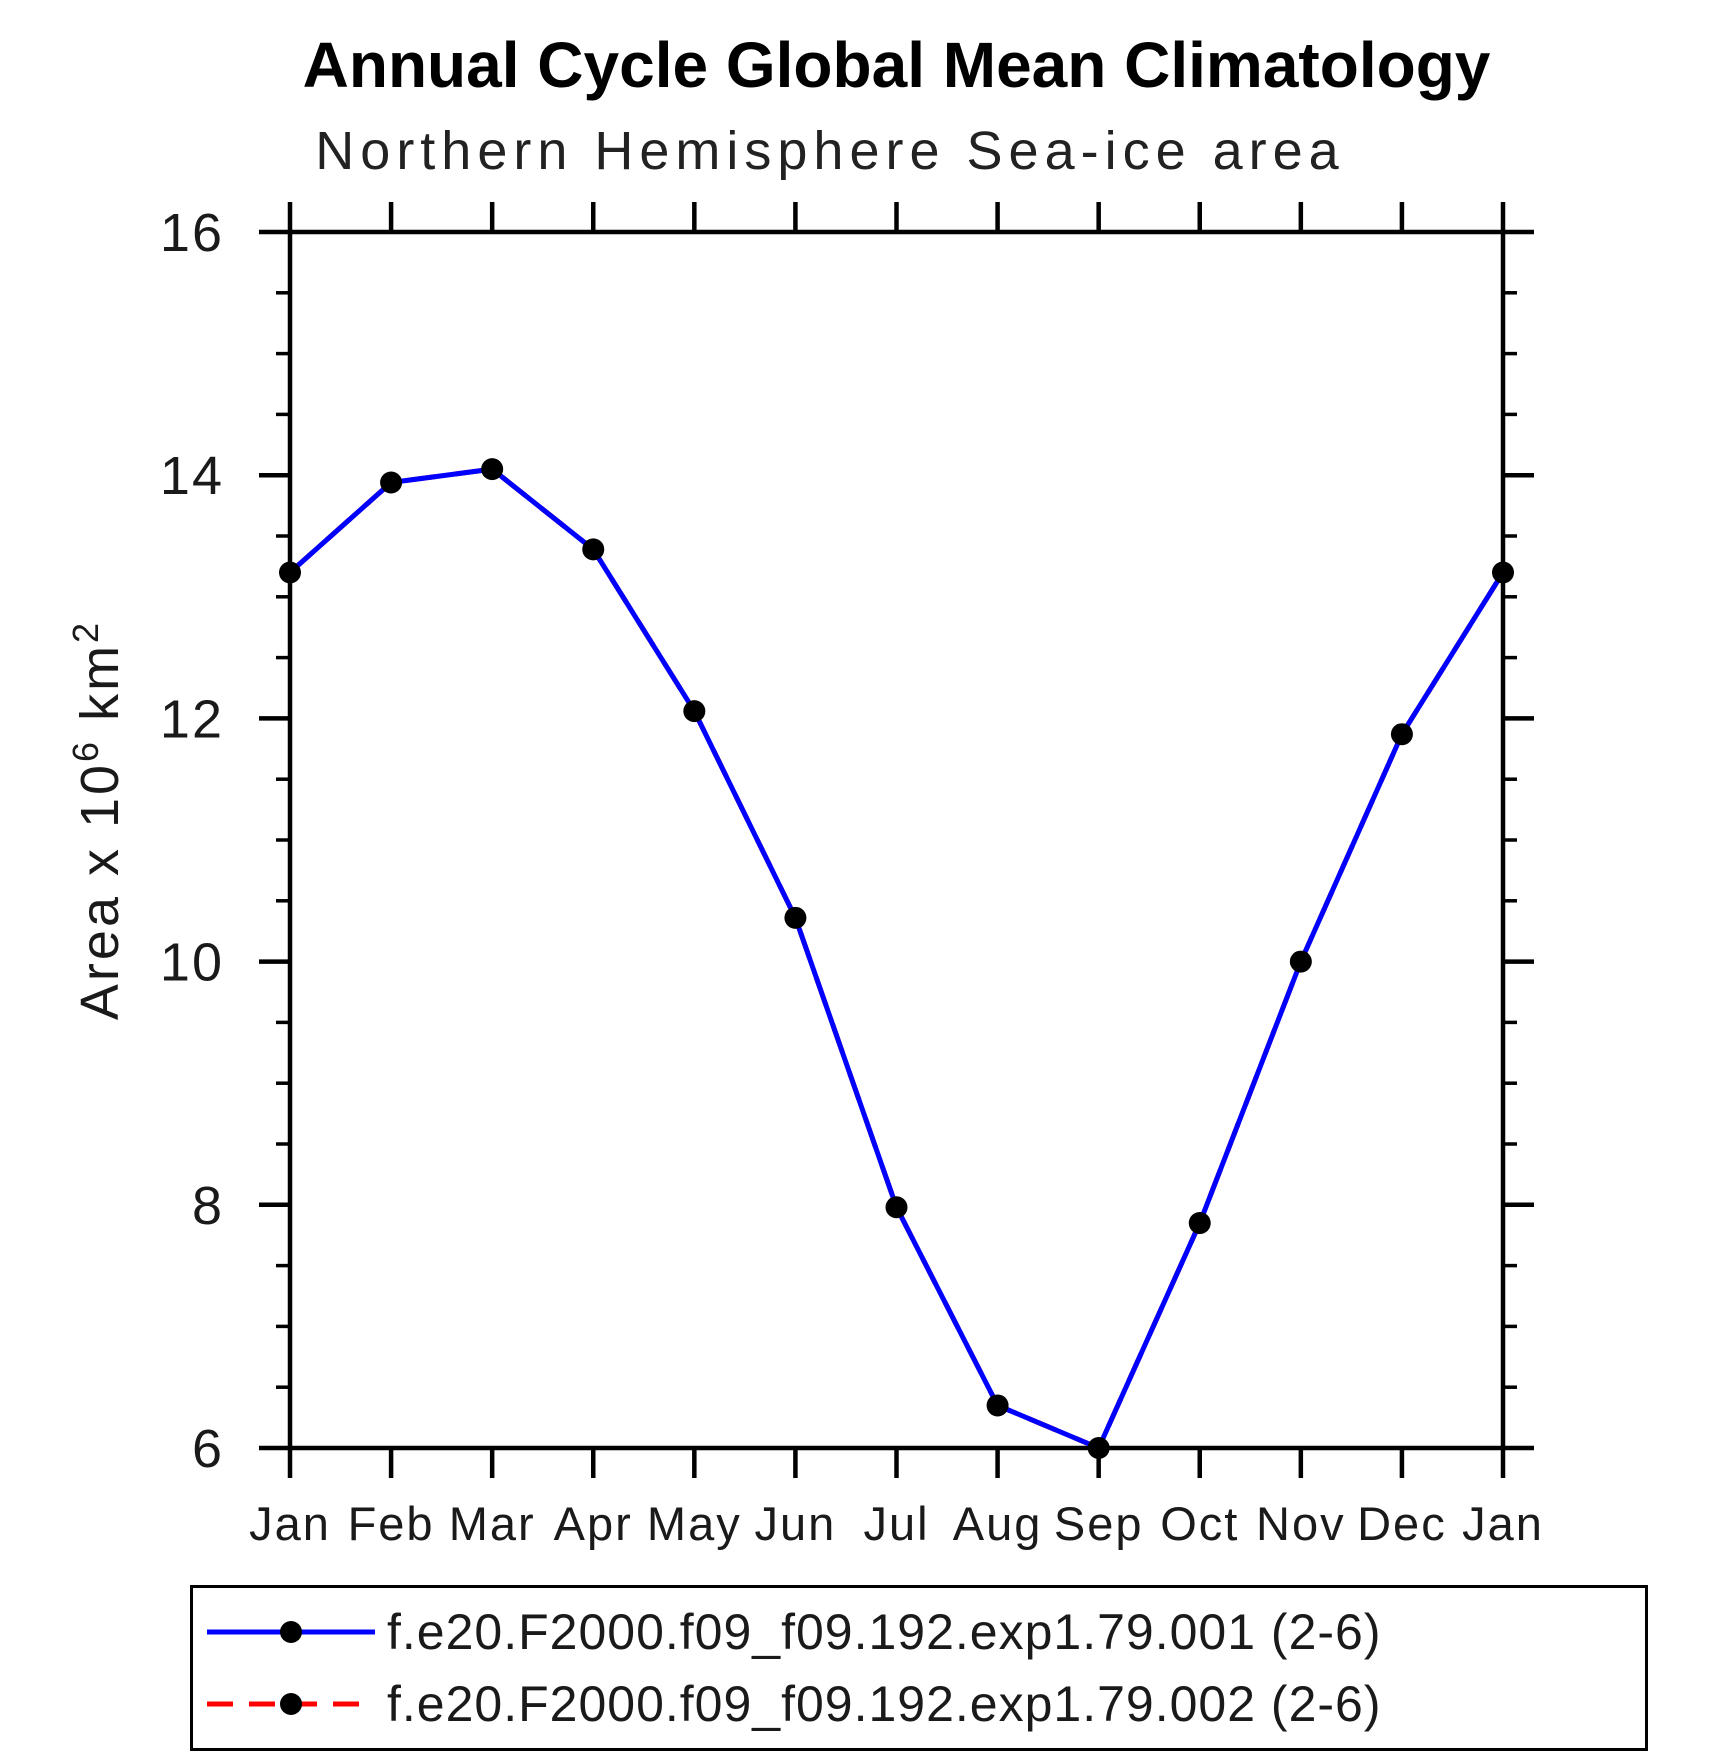 The width and height of the screenshot is (1710, 1757). What do you see at coordinates (291, 1704) in the screenshot?
I see `legend-sample-dashed-line-icon` at bounding box center [291, 1704].